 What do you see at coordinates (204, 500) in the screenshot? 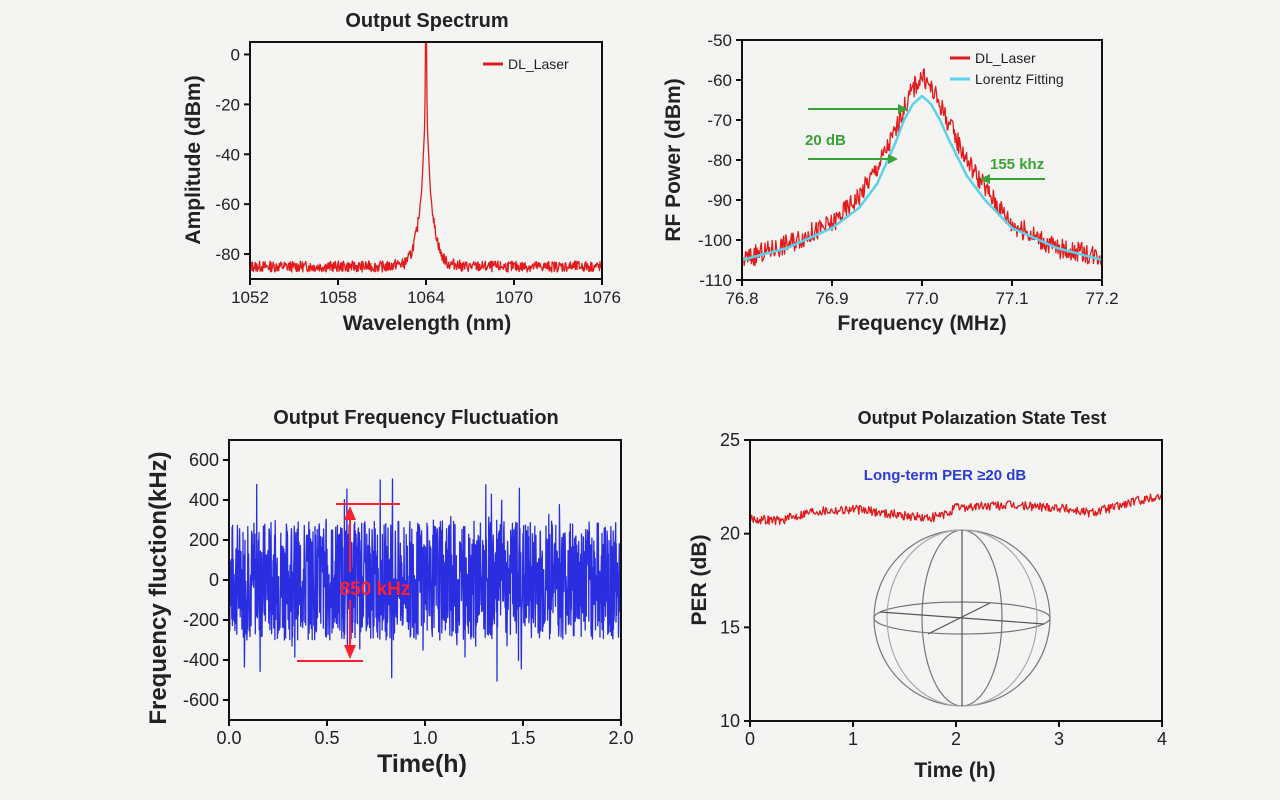
I see `chart3-y-tick-label: 400` at bounding box center [204, 500].